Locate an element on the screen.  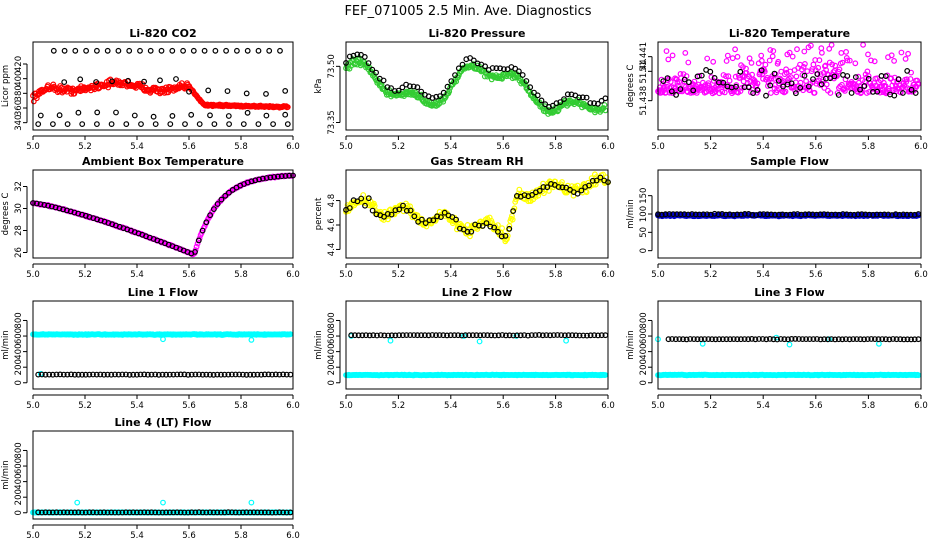
y-tick-label: 51.44 is located at coordinates (644, 71).